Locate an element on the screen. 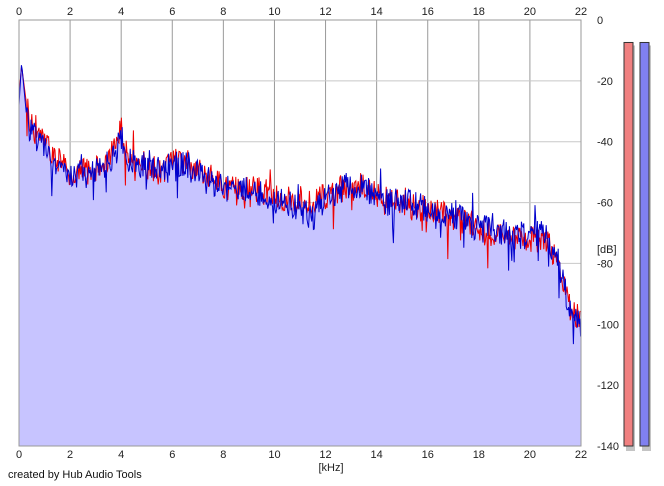 This screenshot has width=664, height=486. credit-text: created by Hub Audio Tools is located at coordinates (75, 475).